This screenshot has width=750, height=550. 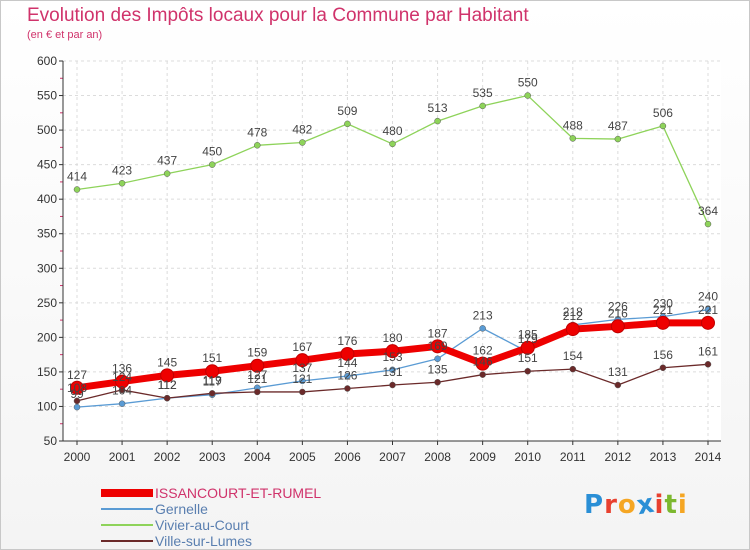 What do you see at coordinates (392, 338) in the screenshot?
I see `data-label-issancourt-et-rumel: 180` at bounding box center [392, 338].